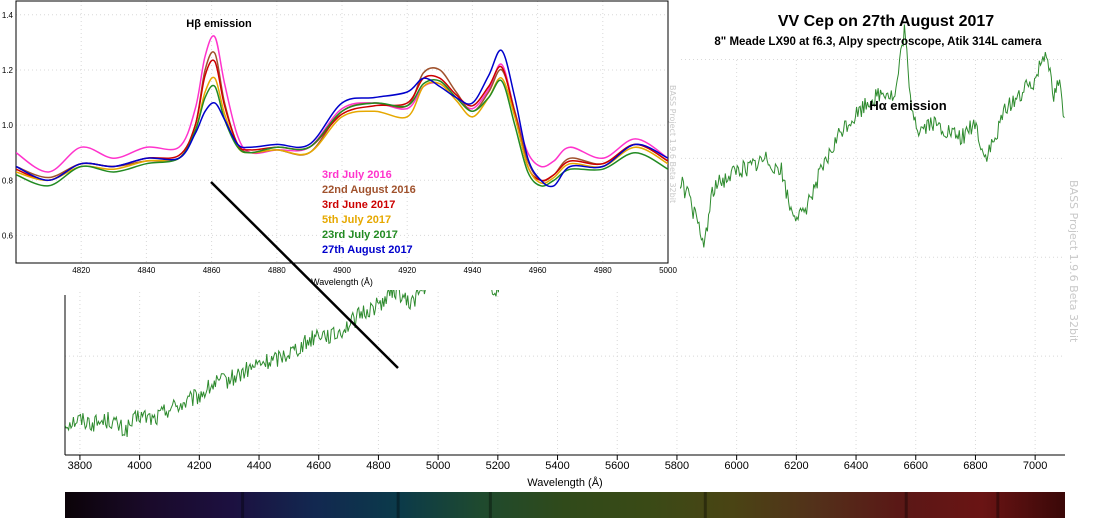 Image resolution: width=1100 pixels, height=524 pixels. Describe the element at coordinates (367, 250) in the screenshot. I see `legend-entry: 27th August 2017` at that location.